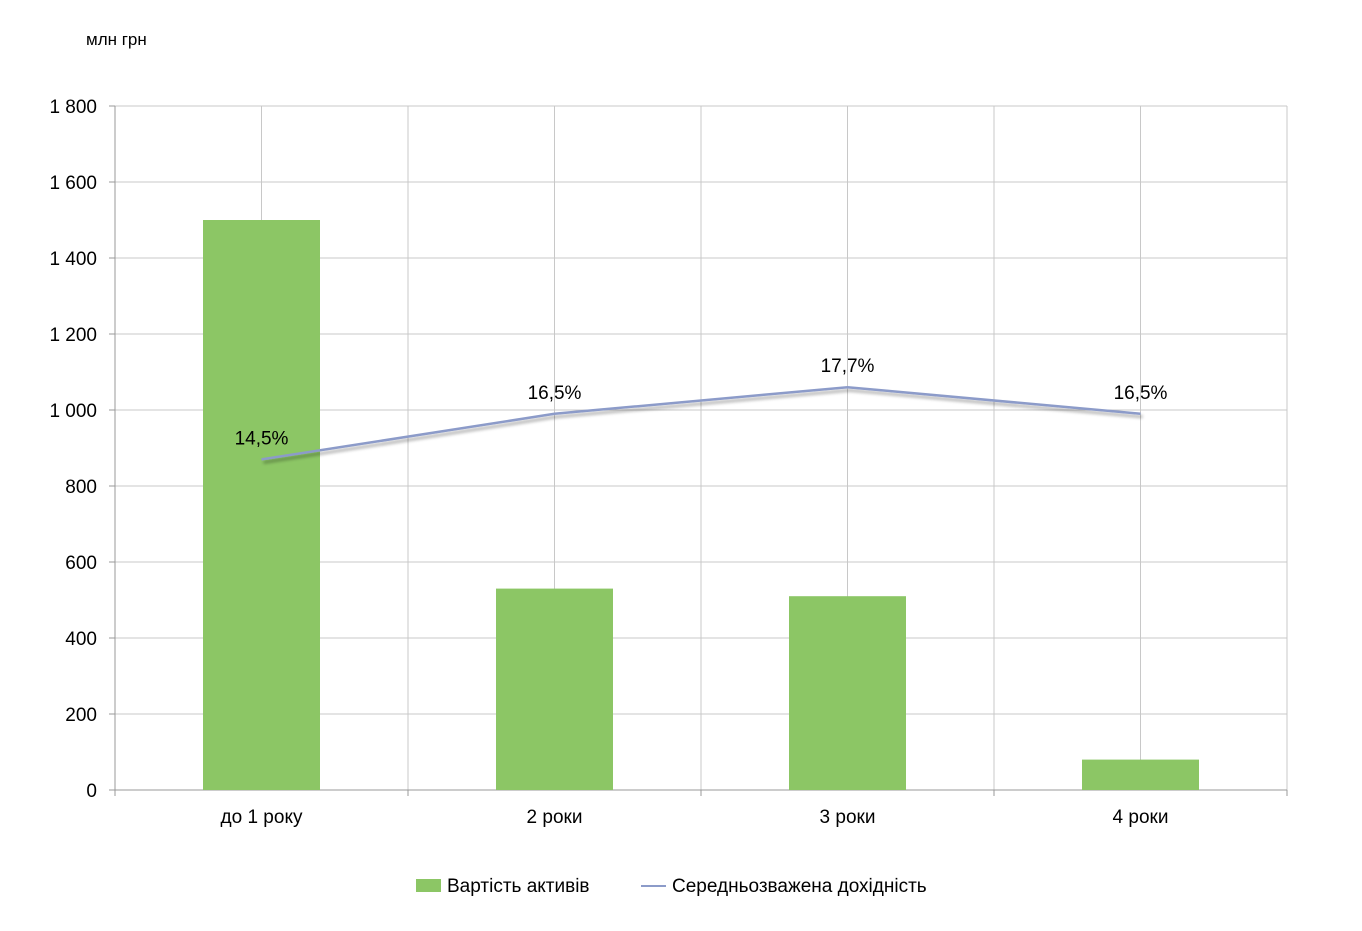 This screenshot has width=1362, height=931. I want to click on y-tick-label: 400, so click(81, 639).